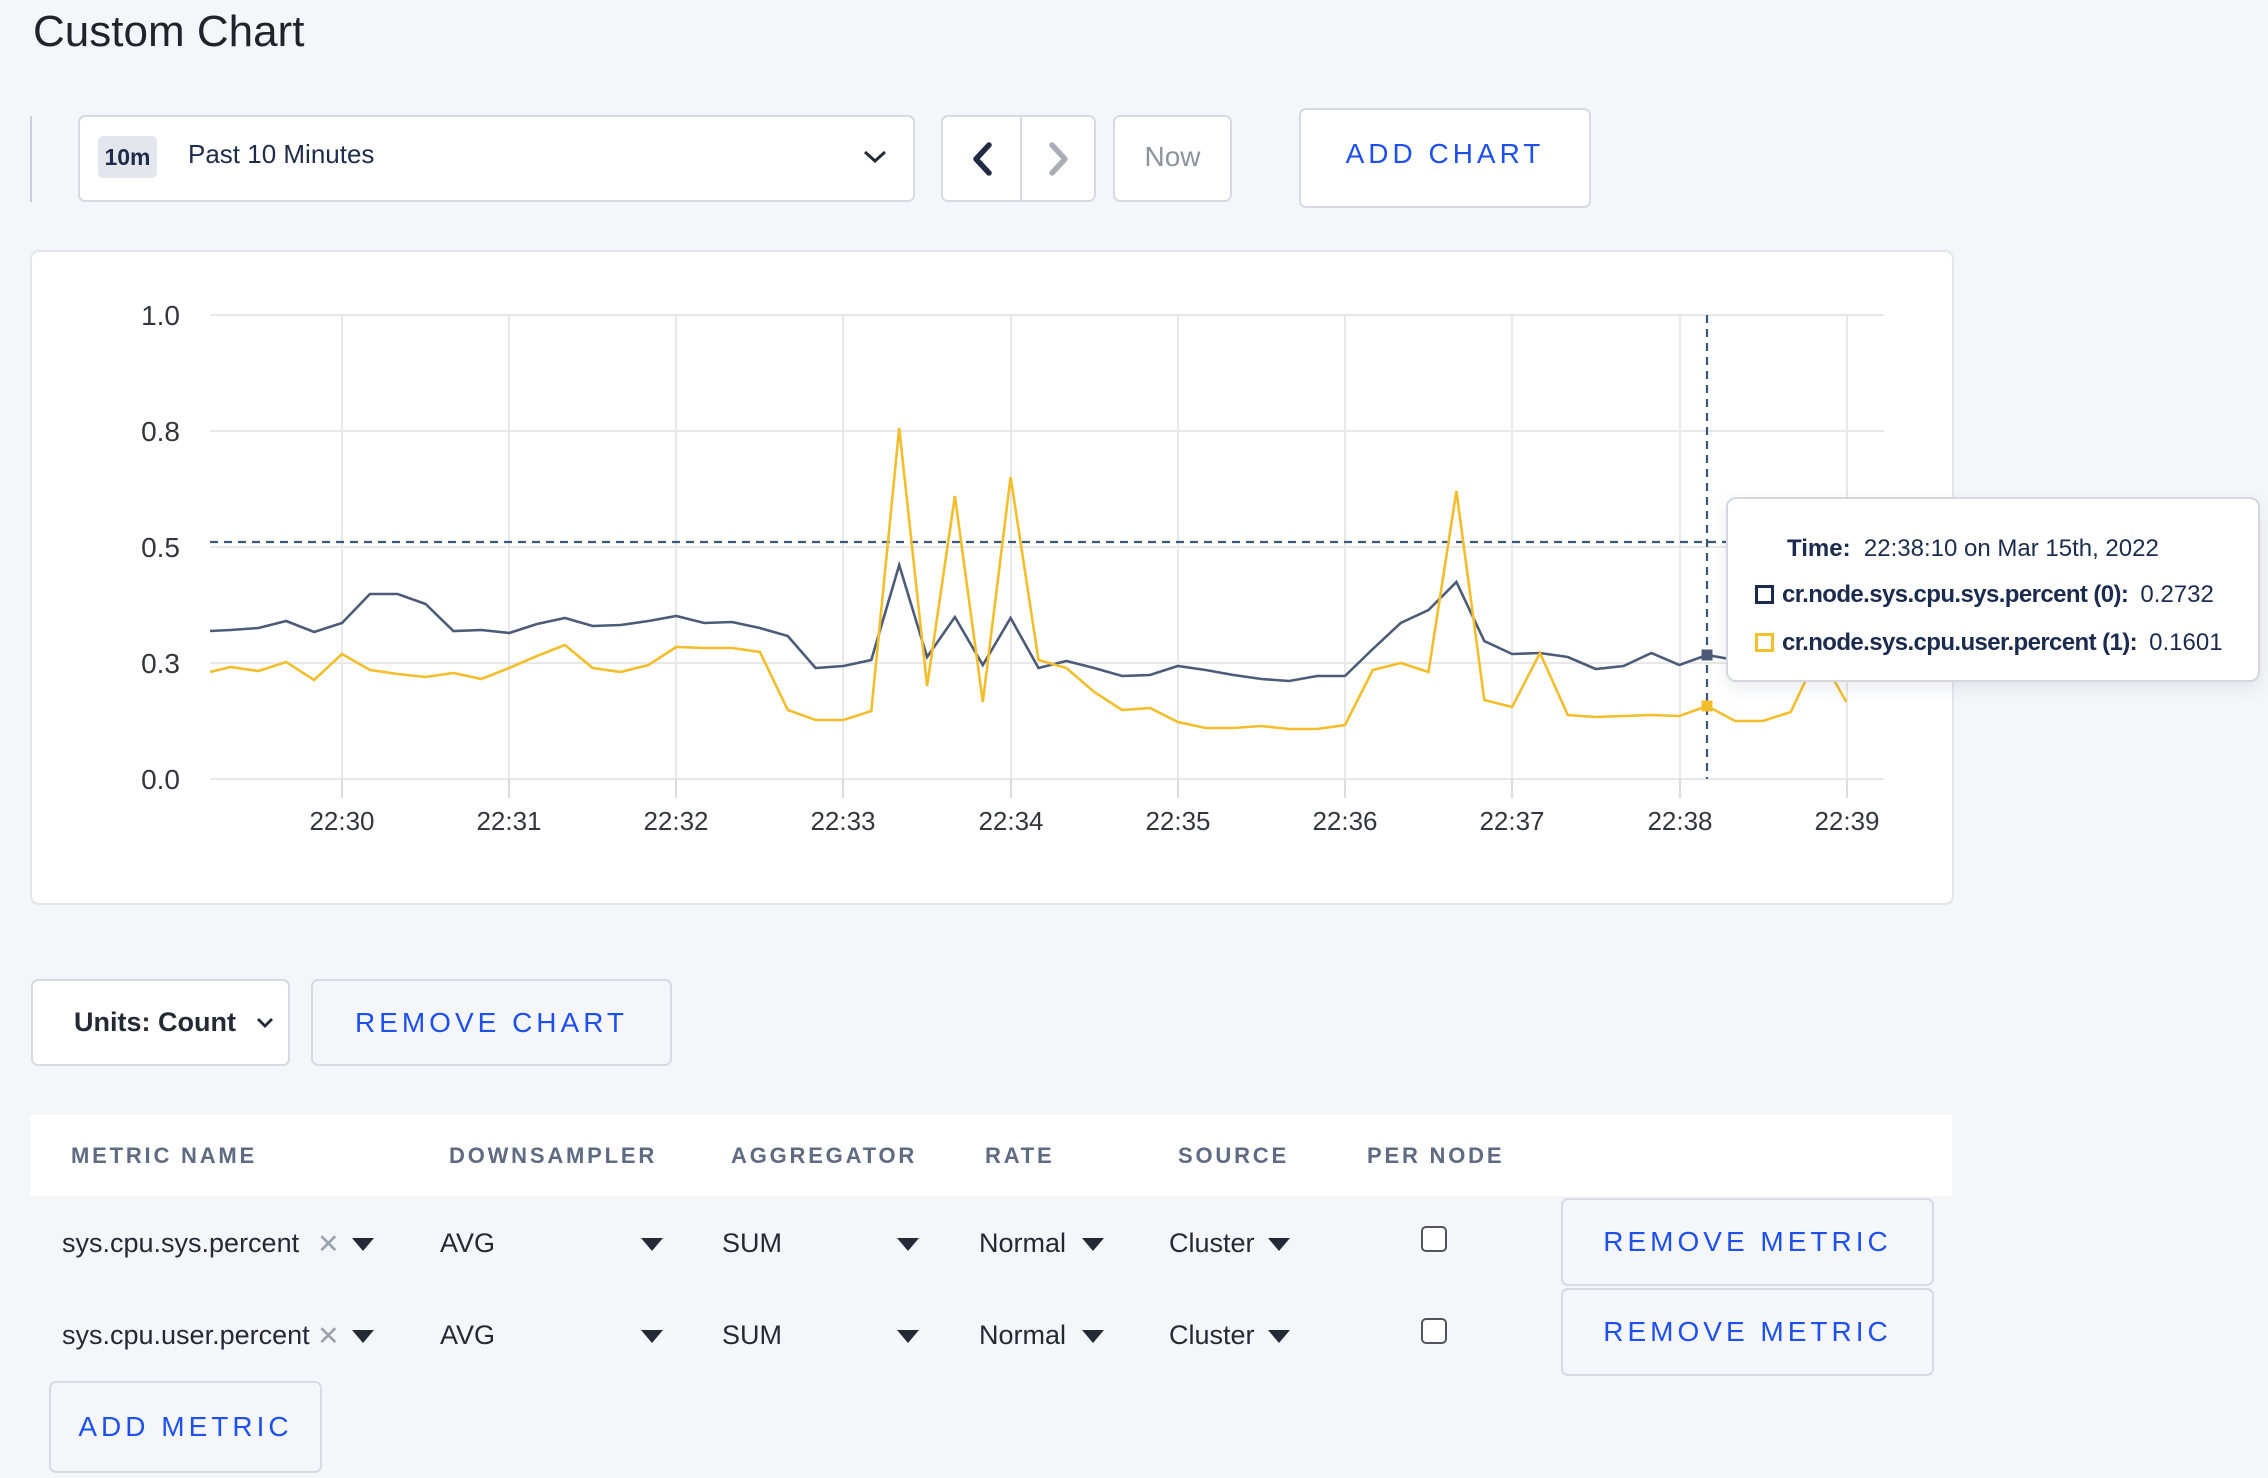 This screenshot has width=2268, height=1478. I want to click on svg-text: 22:37, so click(1511, 821).